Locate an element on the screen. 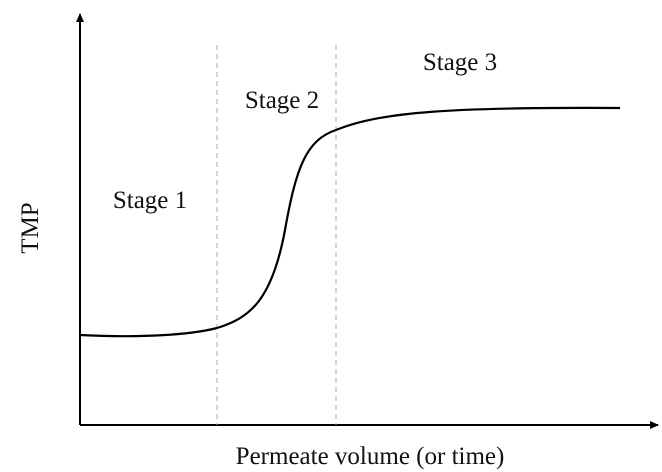  stage-label: Stage 1 is located at coordinates (150, 200).